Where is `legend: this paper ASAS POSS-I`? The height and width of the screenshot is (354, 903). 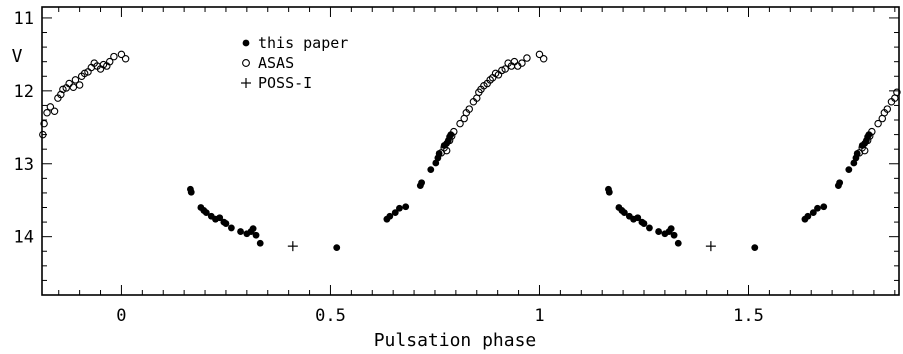 legend: this paper ASAS POSS-I is located at coordinates (294, 63).